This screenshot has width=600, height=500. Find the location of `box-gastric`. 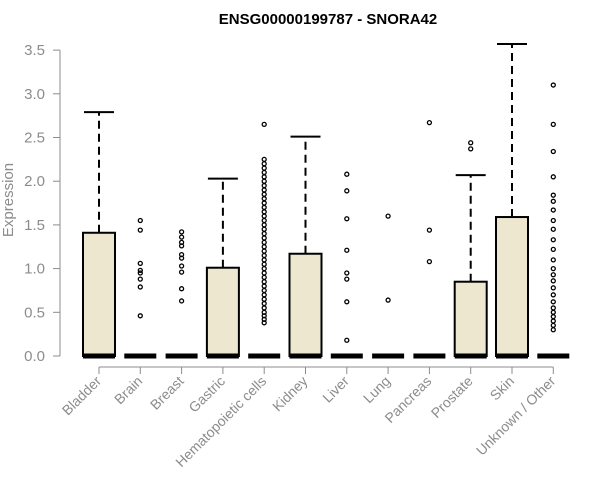

box-gastric is located at coordinates (222, 268).